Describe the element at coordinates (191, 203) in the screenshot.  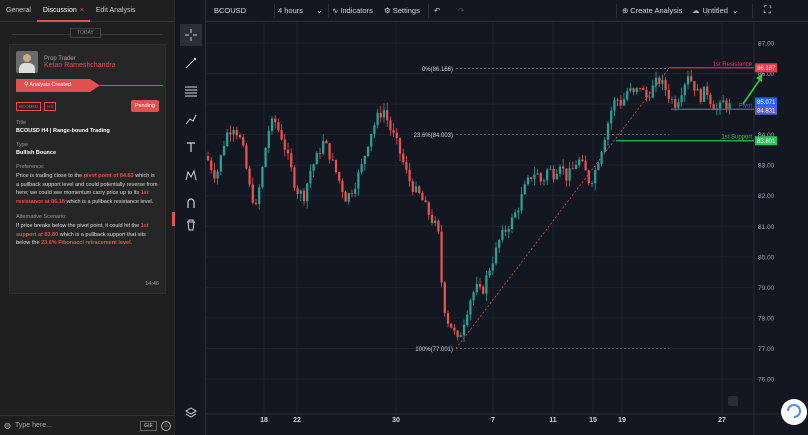
I see `magnet-icon` at that location.